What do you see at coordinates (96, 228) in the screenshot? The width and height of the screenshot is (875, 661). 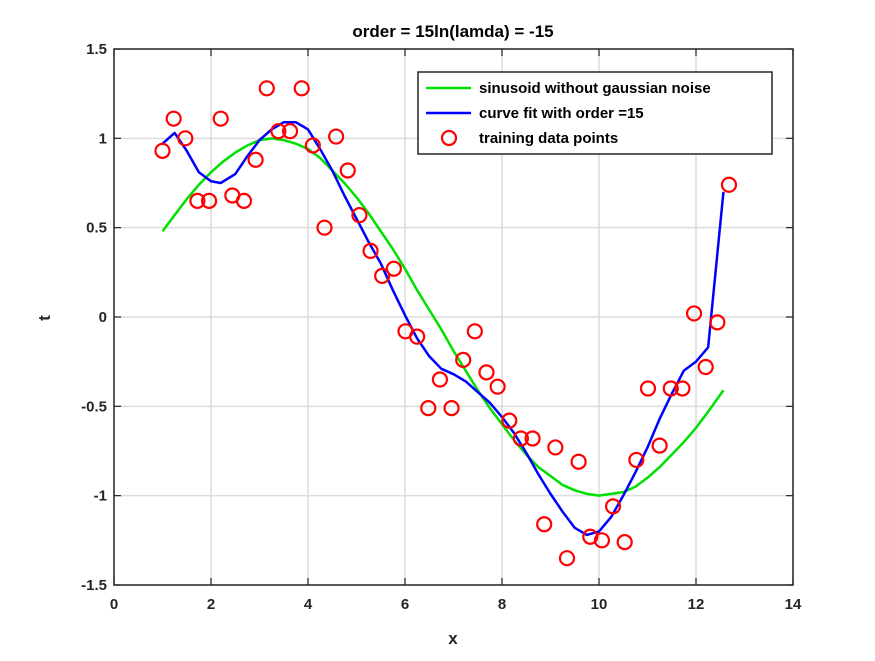 I see `y-tick-label: 0.5` at bounding box center [96, 228].